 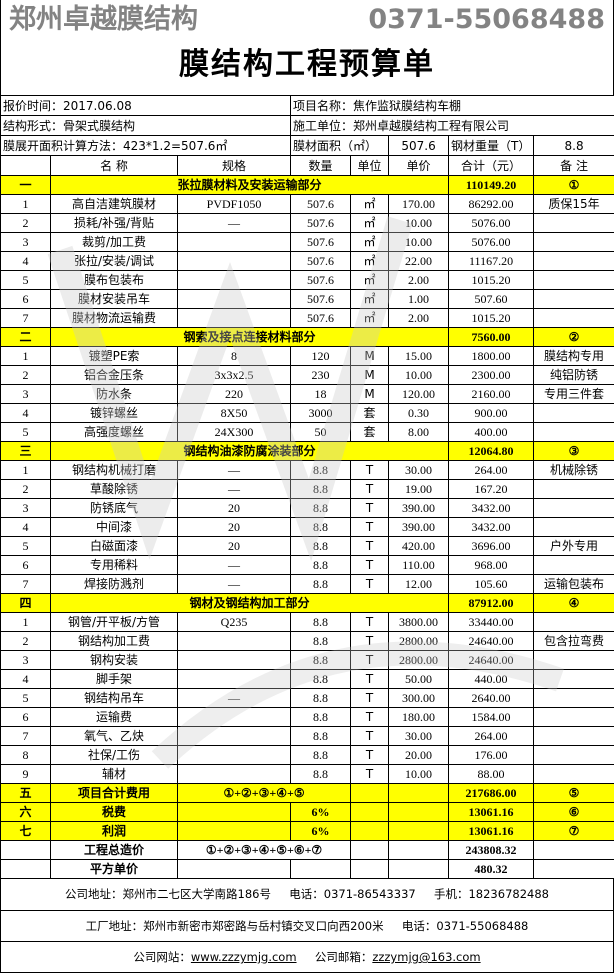 What do you see at coordinates (419, 261) in the screenshot?
I see `cell: 22.00` at bounding box center [419, 261].